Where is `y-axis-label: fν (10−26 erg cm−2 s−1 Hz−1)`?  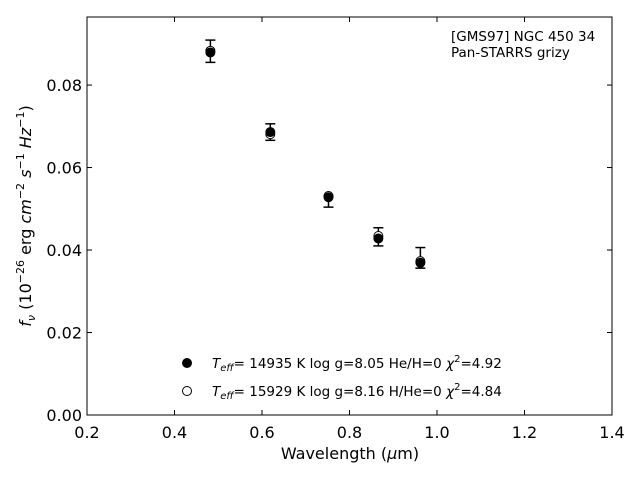 y-axis-label: fν (10−26 erg cm−2 s−1 Hz−1) is located at coordinates (26, 215).